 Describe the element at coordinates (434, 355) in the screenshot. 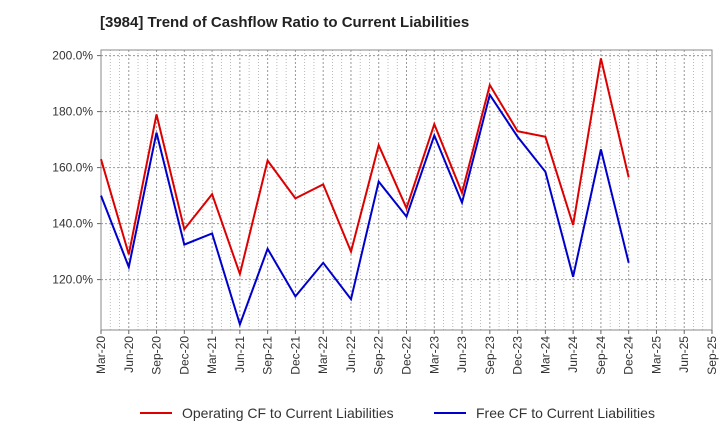

I see `x-tick-label: Mar-23` at that location.